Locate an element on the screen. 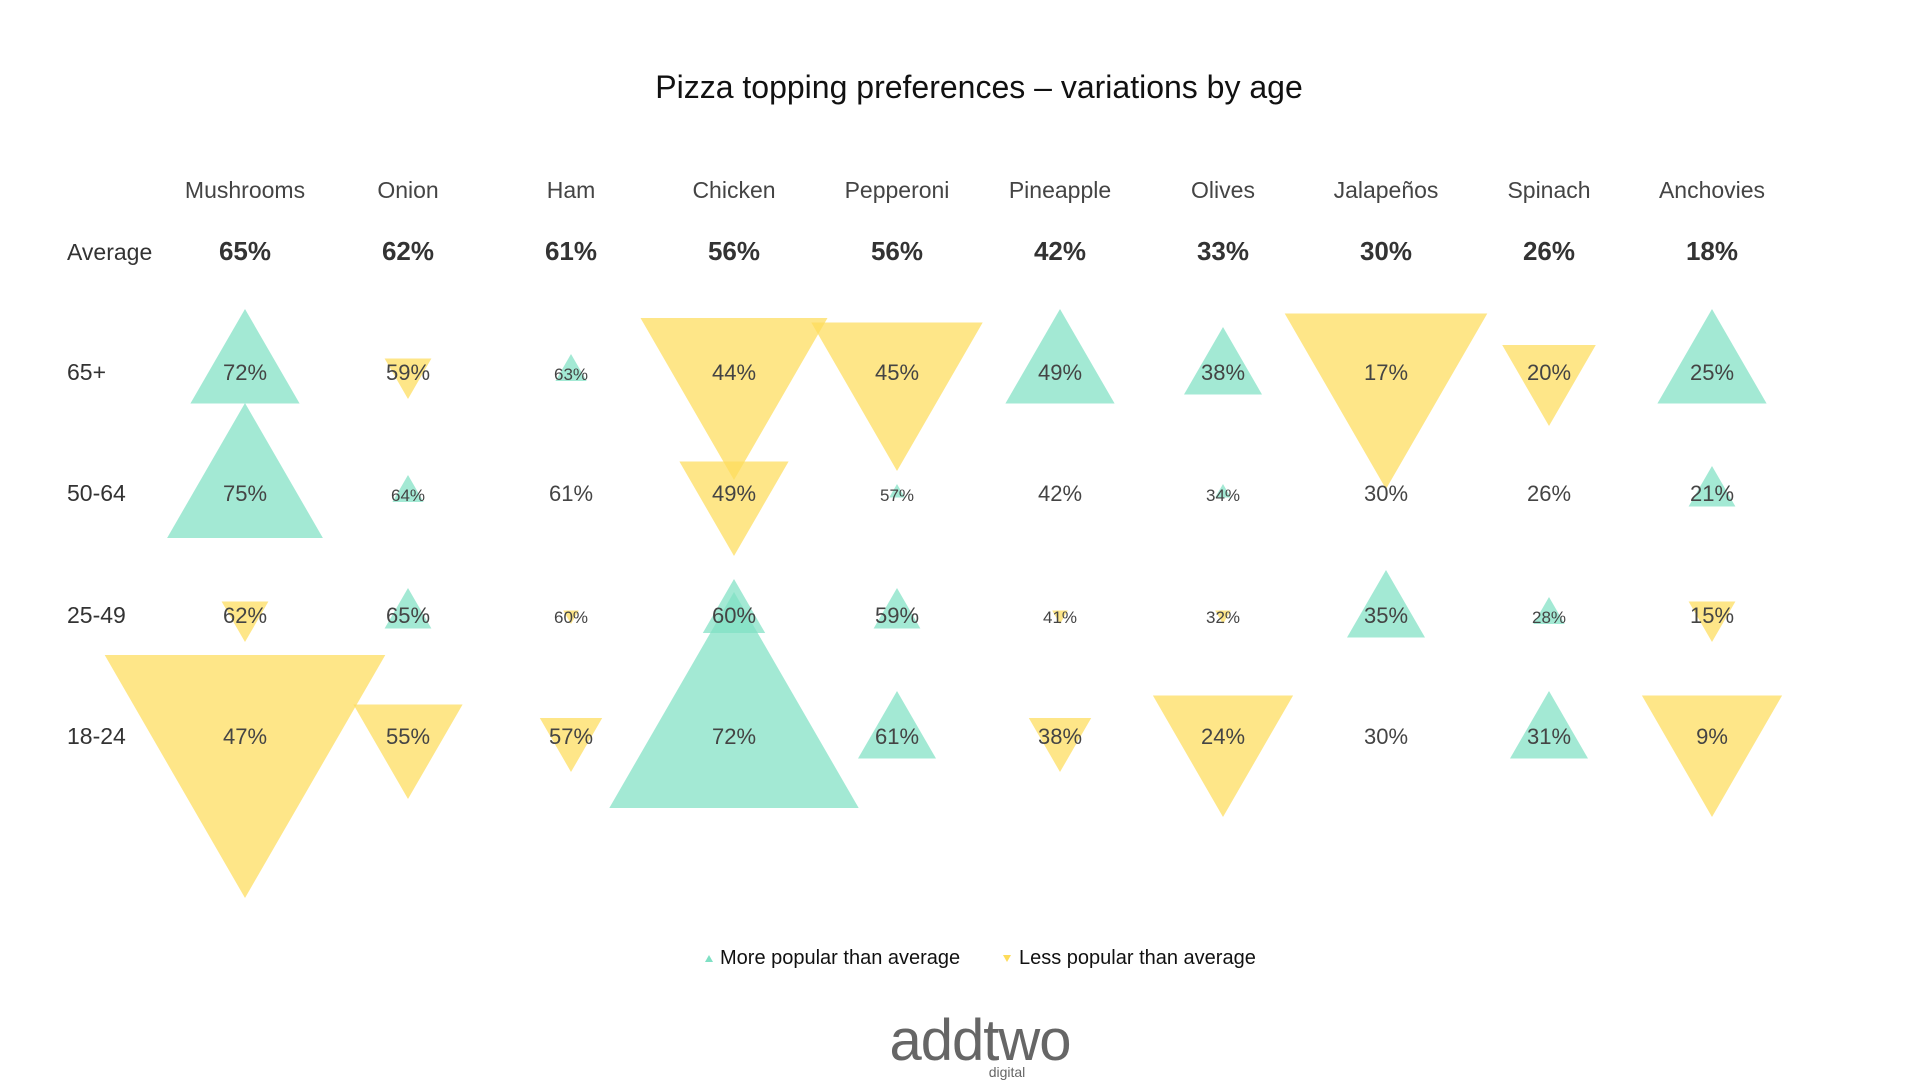 The height and width of the screenshot is (1080, 1920). average-value-onion: 62% is located at coordinates (408, 251).